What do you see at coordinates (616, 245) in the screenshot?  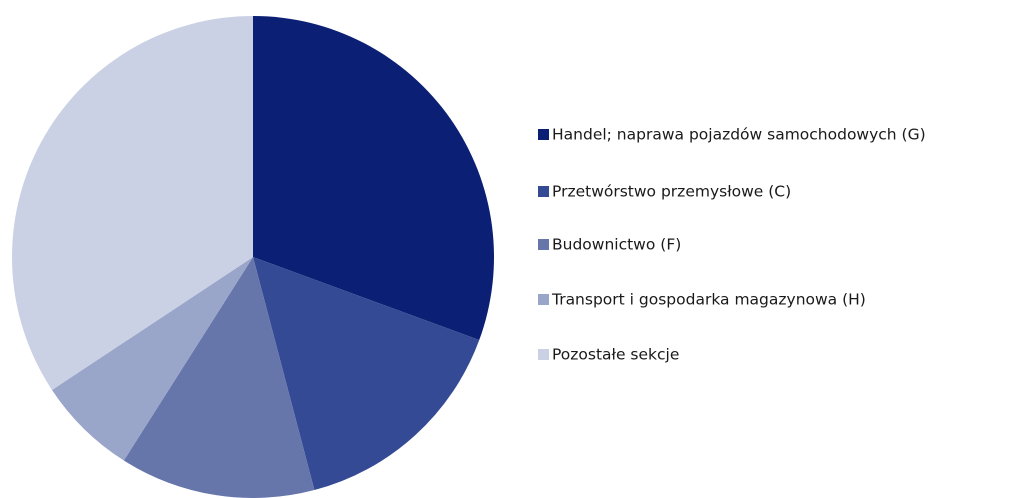 I see `legend-label: Budownictwo (F)` at bounding box center [616, 245].